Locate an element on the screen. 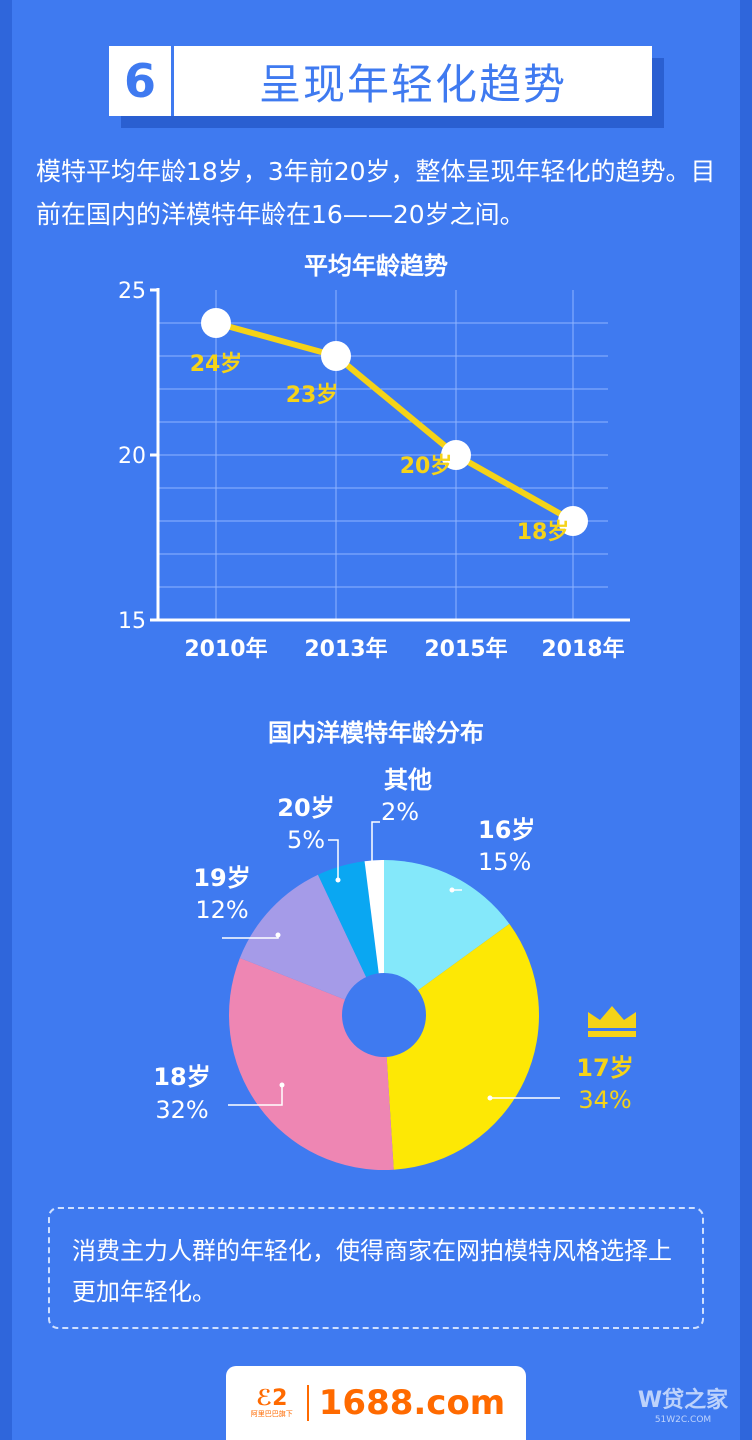  series-line is located at coordinates (395, 422).